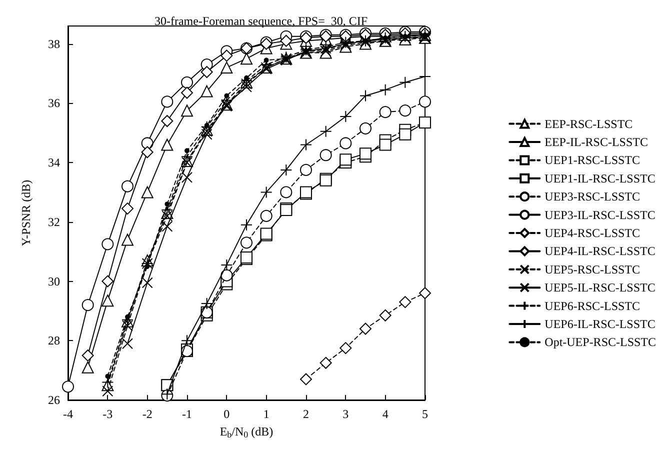 The width and height of the screenshot is (671, 466). Describe the element at coordinates (147, 414) in the screenshot. I see `x-tick-label: -2` at that location.